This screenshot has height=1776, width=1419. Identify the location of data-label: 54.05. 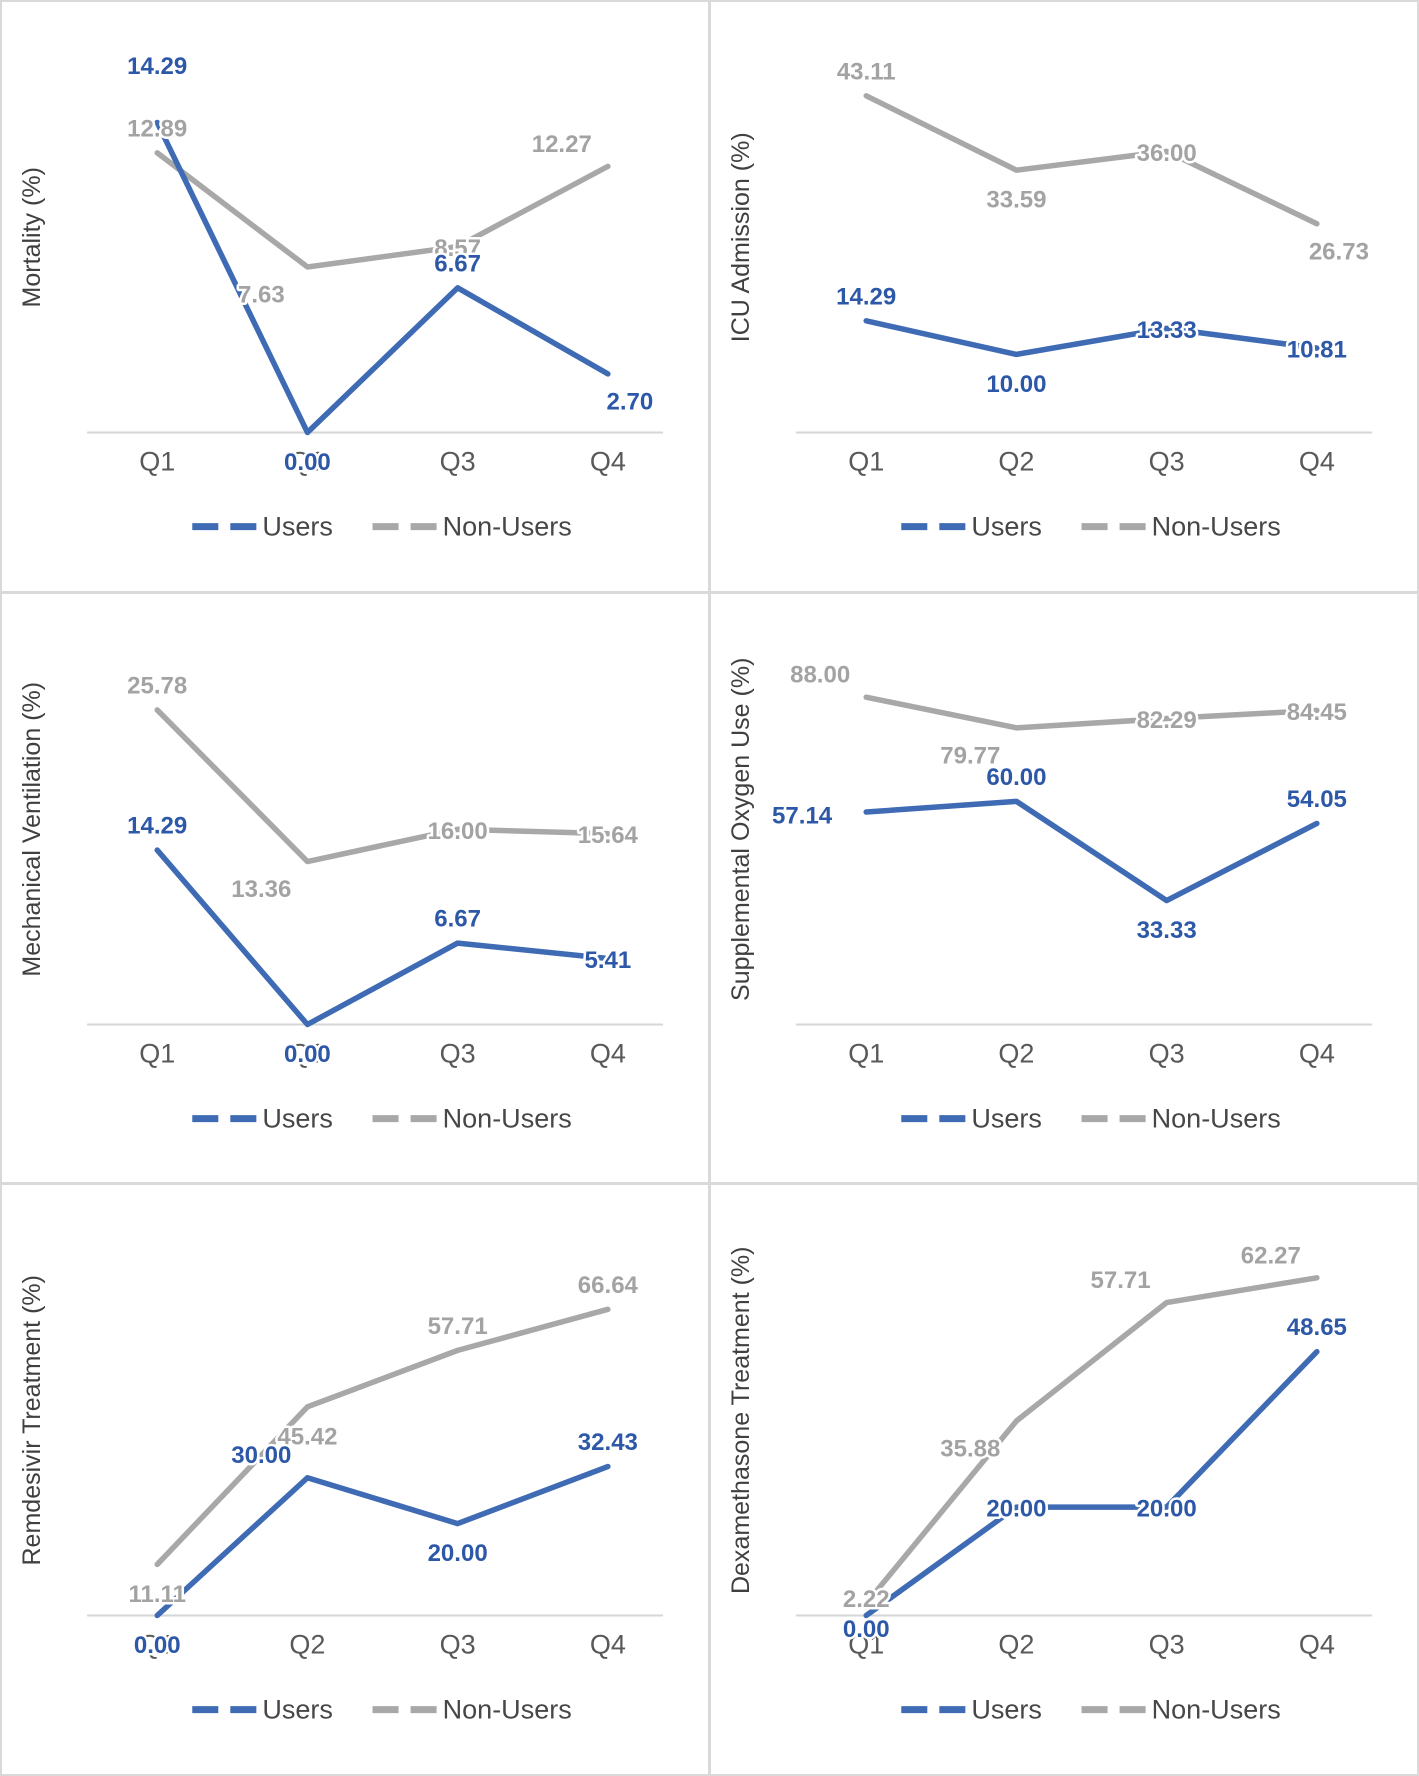
(1317, 799).